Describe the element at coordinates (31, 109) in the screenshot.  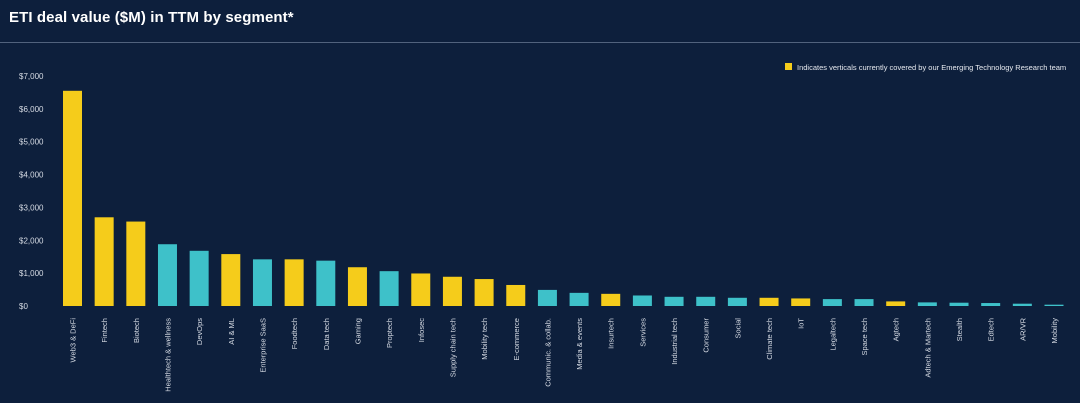
I see `y-tick-label: $6,000` at that location.